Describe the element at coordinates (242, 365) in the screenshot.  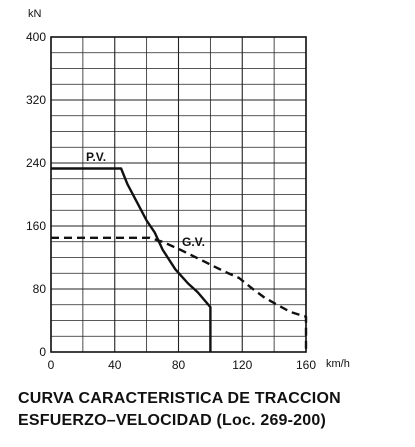
I see `x-tick-label: 120` at that location.